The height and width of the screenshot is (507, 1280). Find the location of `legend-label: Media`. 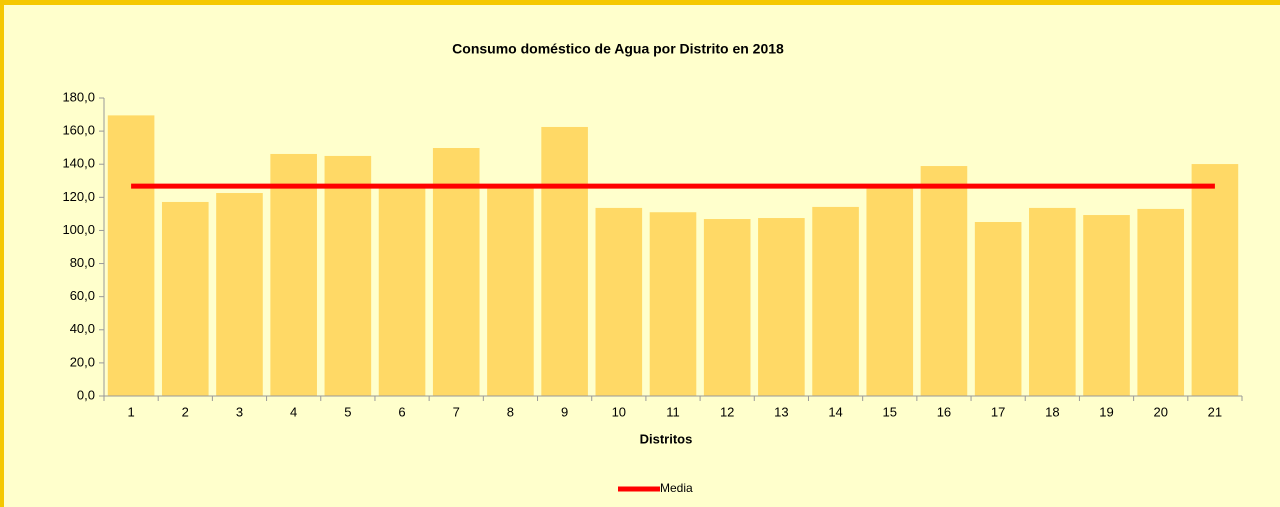

legend-label: Media is located at coordinates (676, 488).